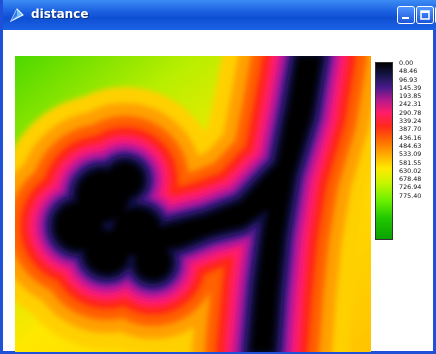 The height and width of the screenshot is (354, 436). Describe the element at coordinates (405, 18) in the screenshot. I see `minimize-icon` at that location.